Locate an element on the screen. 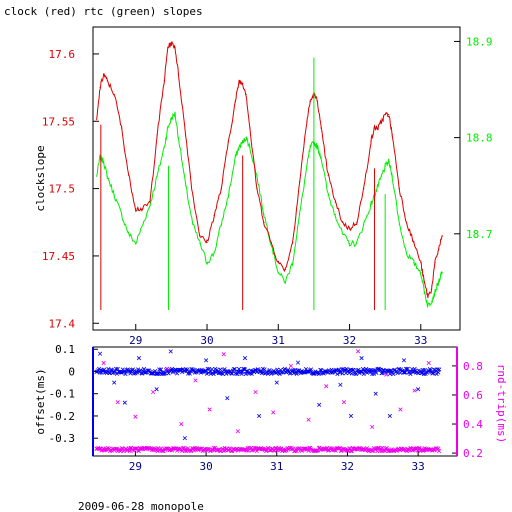 Image resolution: width=512 pixels, height=512 pixels. bottom-y-tick-label-4: -0.3 is located at coordinates (62, 438).